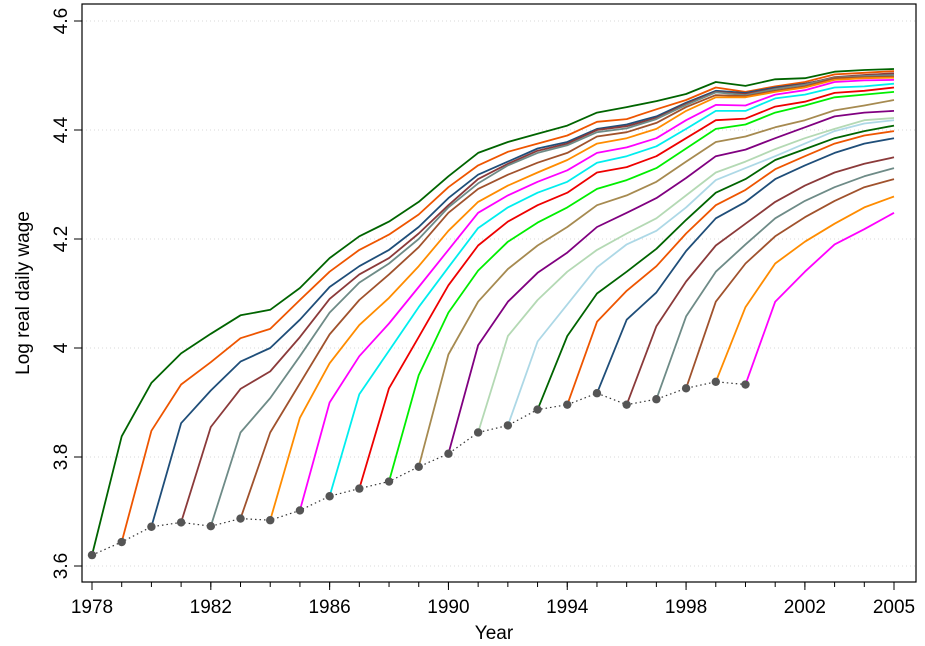 The height and width of the screenshot is (646, 925). Describe the element at coordinates (61, 239) in the screenshot. I see `y-tick-label: 4.2` at that location.